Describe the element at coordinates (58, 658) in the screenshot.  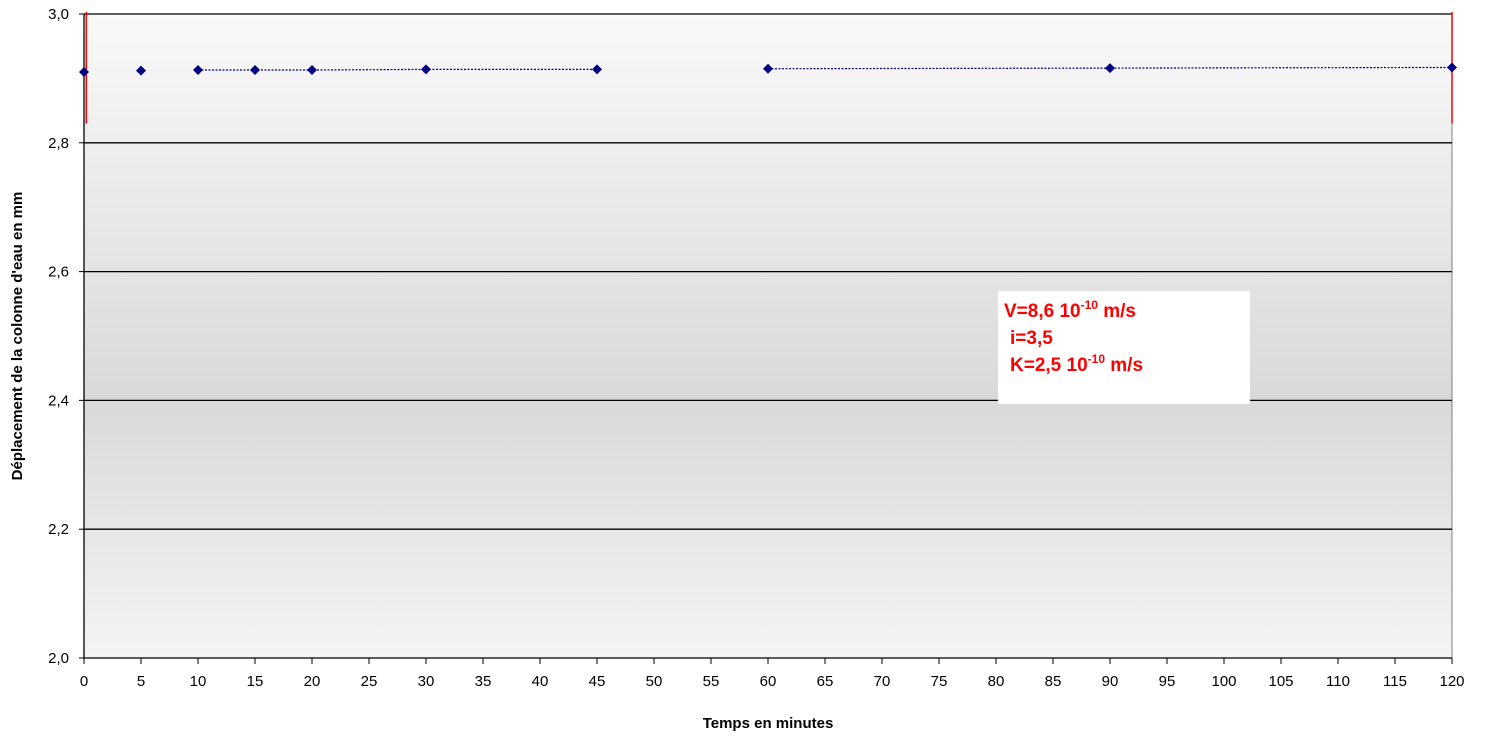
I see `y-tick-label: 2,0` at that location.